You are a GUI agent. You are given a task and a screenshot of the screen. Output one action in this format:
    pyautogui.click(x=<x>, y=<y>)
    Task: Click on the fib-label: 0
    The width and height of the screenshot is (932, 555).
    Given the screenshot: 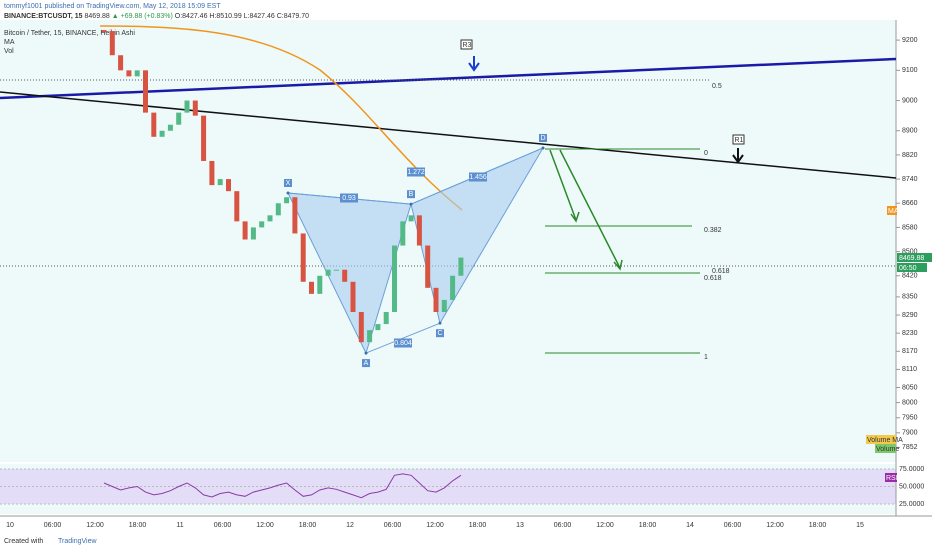 What is the action you would take?
    pyautogui.click(x=706, y=153)
    